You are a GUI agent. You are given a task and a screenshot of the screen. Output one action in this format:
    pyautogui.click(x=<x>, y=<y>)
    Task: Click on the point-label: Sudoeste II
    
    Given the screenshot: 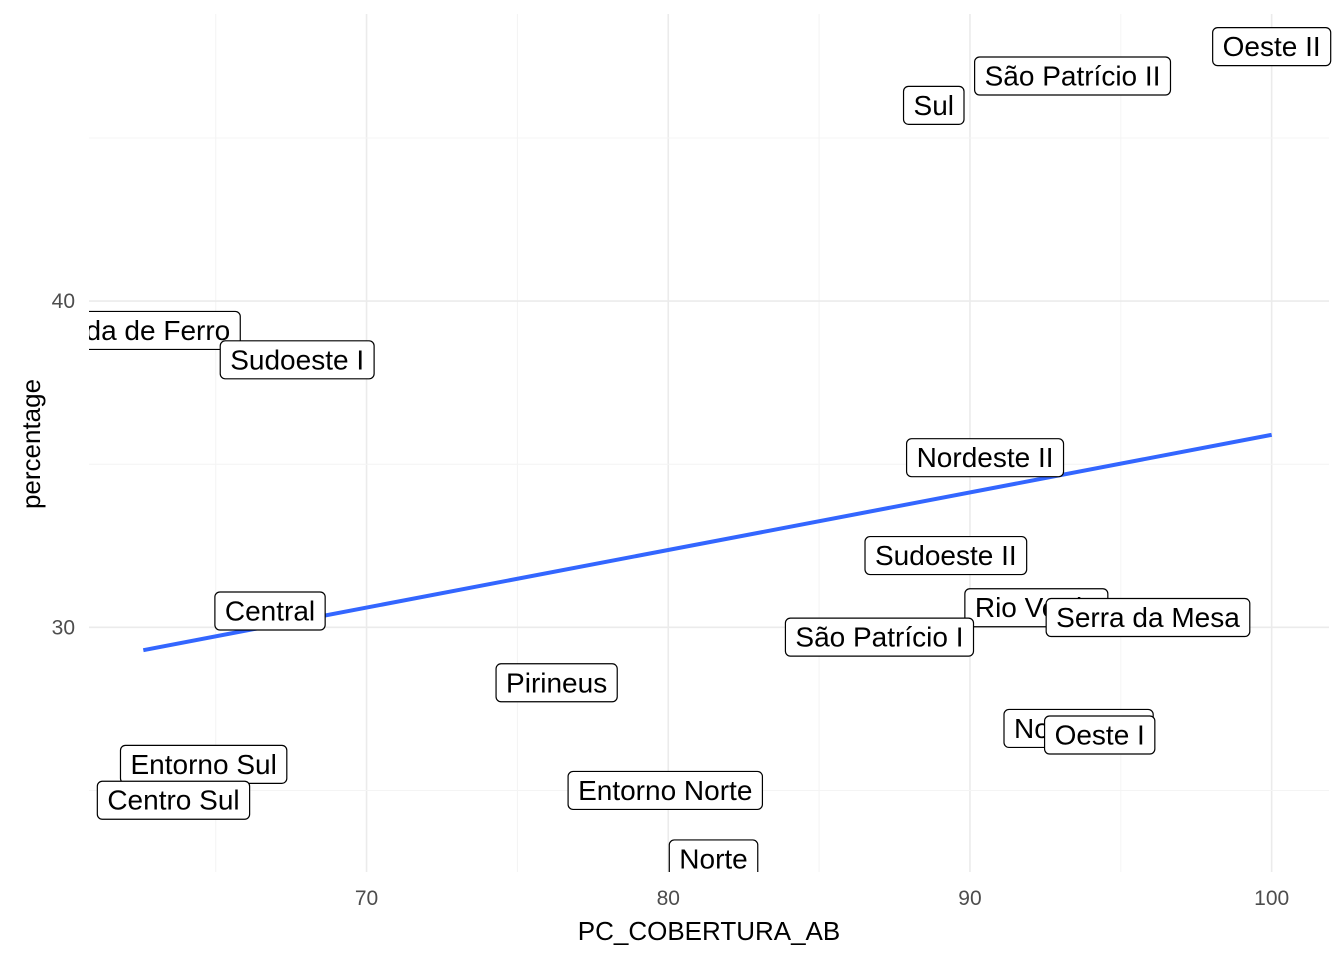 What is the action you would take?
    pyautogui.click(x=946, y=555)
    